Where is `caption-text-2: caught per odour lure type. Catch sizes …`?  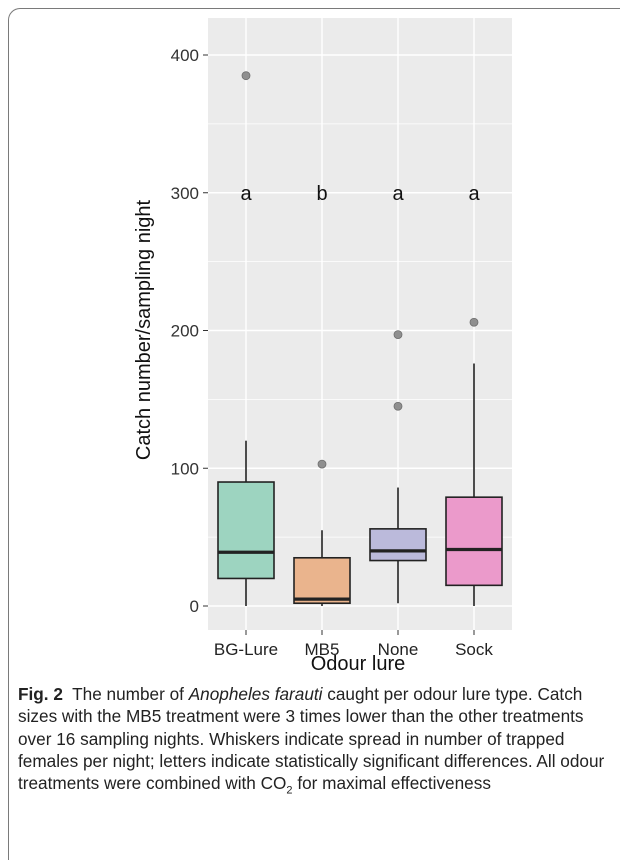
caption-text-2: caught per odour lure type. Catch sizes … is located at coordinates (311, 739).